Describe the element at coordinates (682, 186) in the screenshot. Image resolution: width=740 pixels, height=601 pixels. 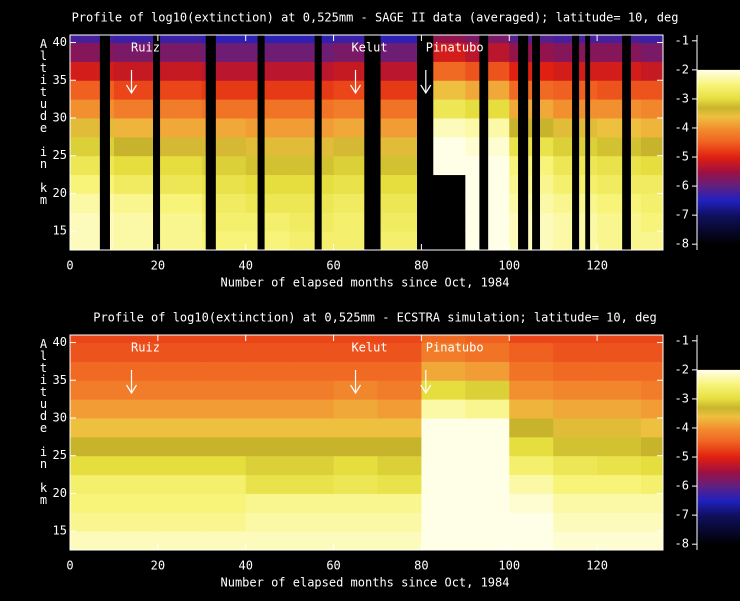
I see `colorbar-tick-label: -6` at that location.